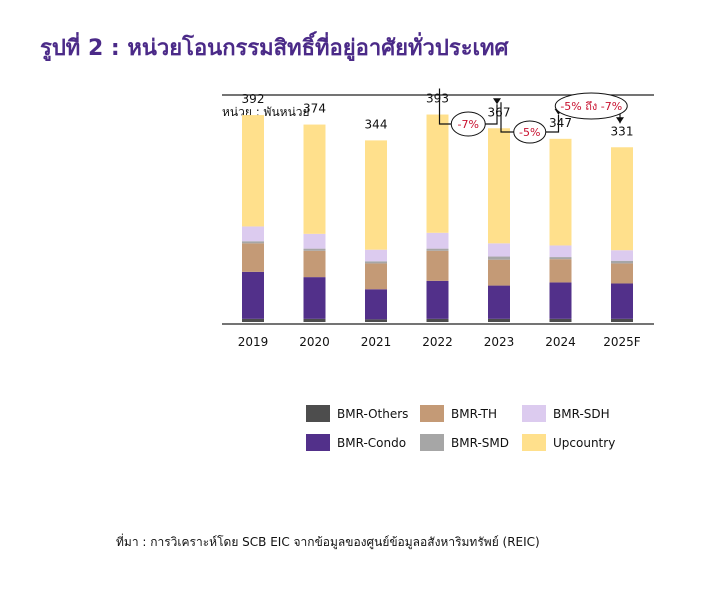 This screenshot has height=589, width=709. What do you see at coordinates (499, 342) in the screenshot?
I see `x-tick-label-2023: 2023` at bounding box center [499, 342].